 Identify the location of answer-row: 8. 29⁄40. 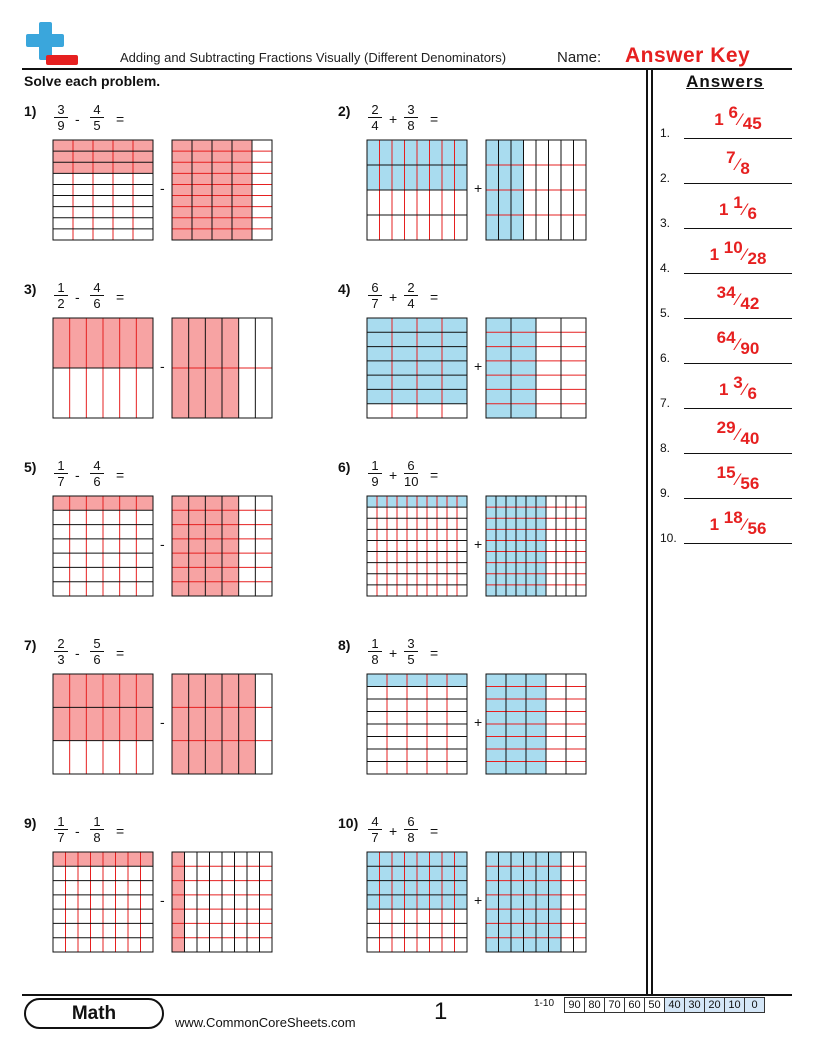
(726, 432).